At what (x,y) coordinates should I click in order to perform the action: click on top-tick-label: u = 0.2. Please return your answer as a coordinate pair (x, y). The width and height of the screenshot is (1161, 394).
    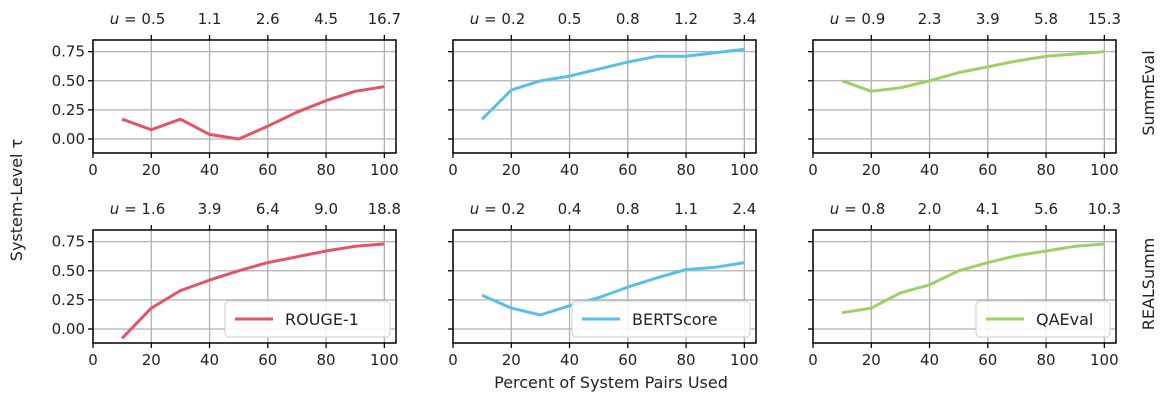
    Looking at the image, I should click on (497, 209).